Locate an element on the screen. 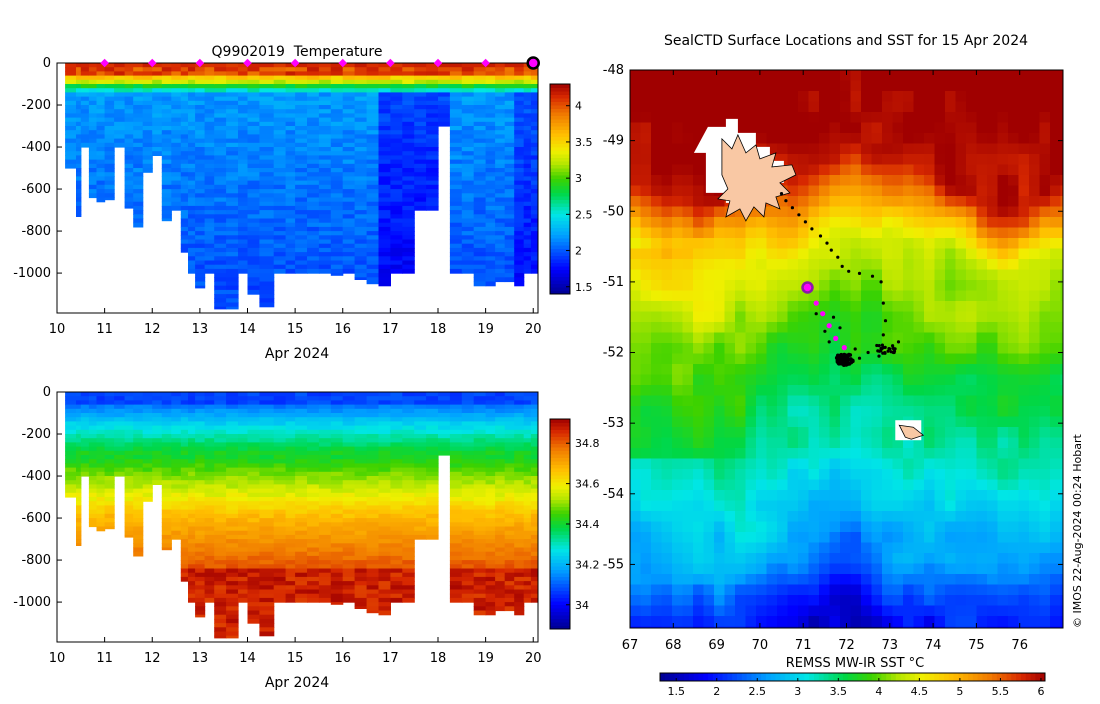 The width and height of the screenshot is (1100, 704). x-tick-label: 19 is located at coordinates (485, 658).